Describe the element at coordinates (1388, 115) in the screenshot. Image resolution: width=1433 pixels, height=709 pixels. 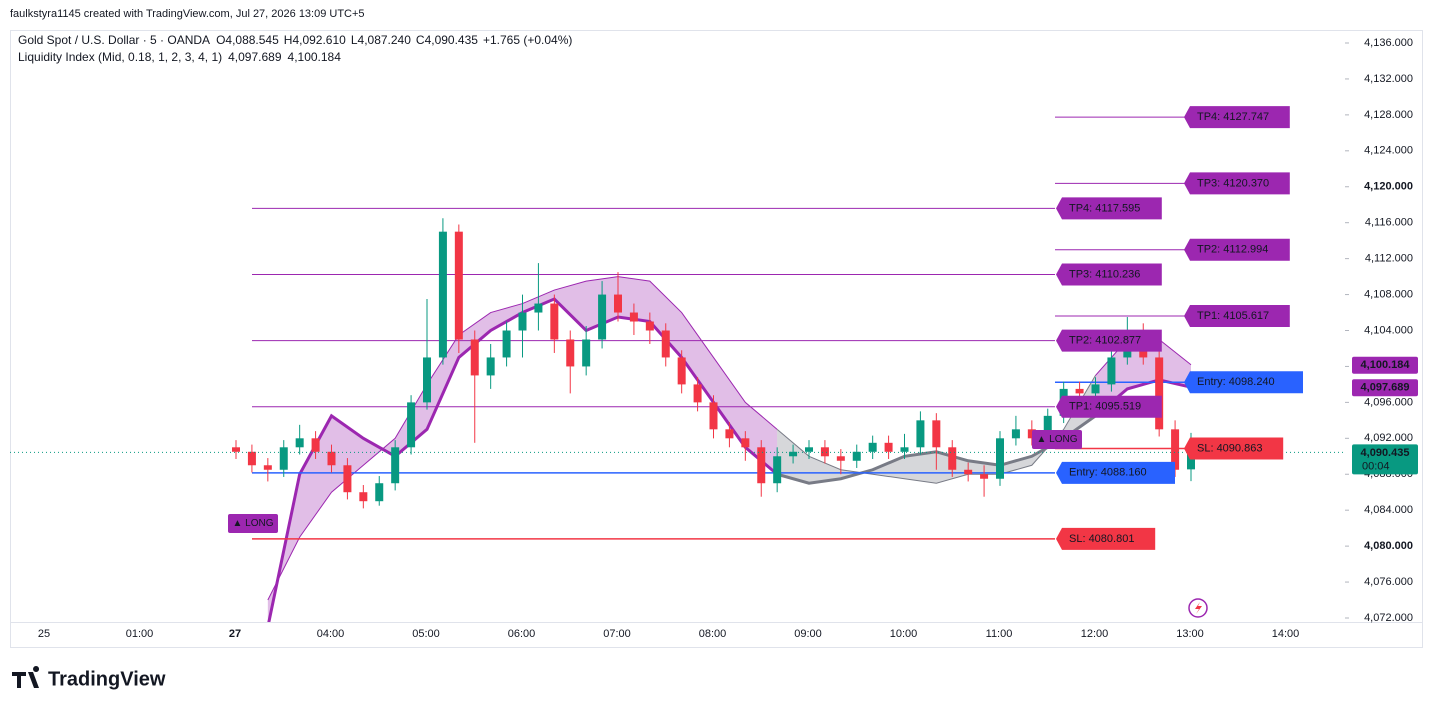
I see `y-tick-label: 4,128.000` at that location.